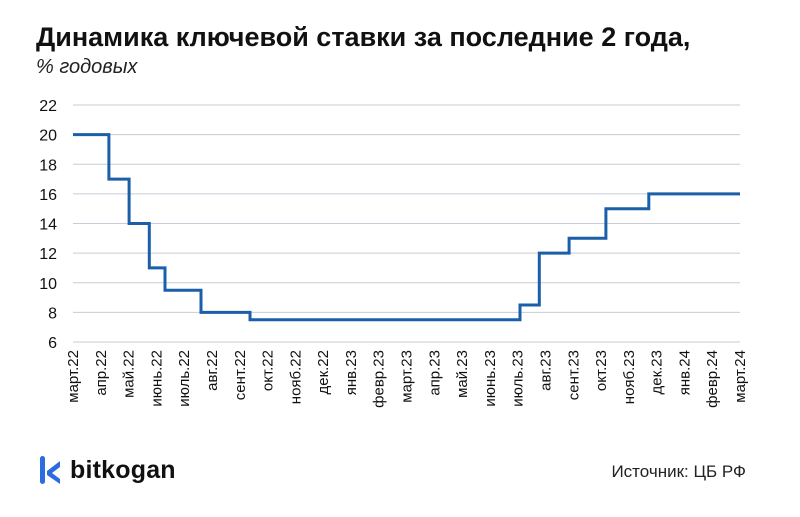 The image size is (800, 517). What do you see at coordinates (52, 343) in the screenshot?
I see `y-tick-label: 6` at bounding box center [52, 343].